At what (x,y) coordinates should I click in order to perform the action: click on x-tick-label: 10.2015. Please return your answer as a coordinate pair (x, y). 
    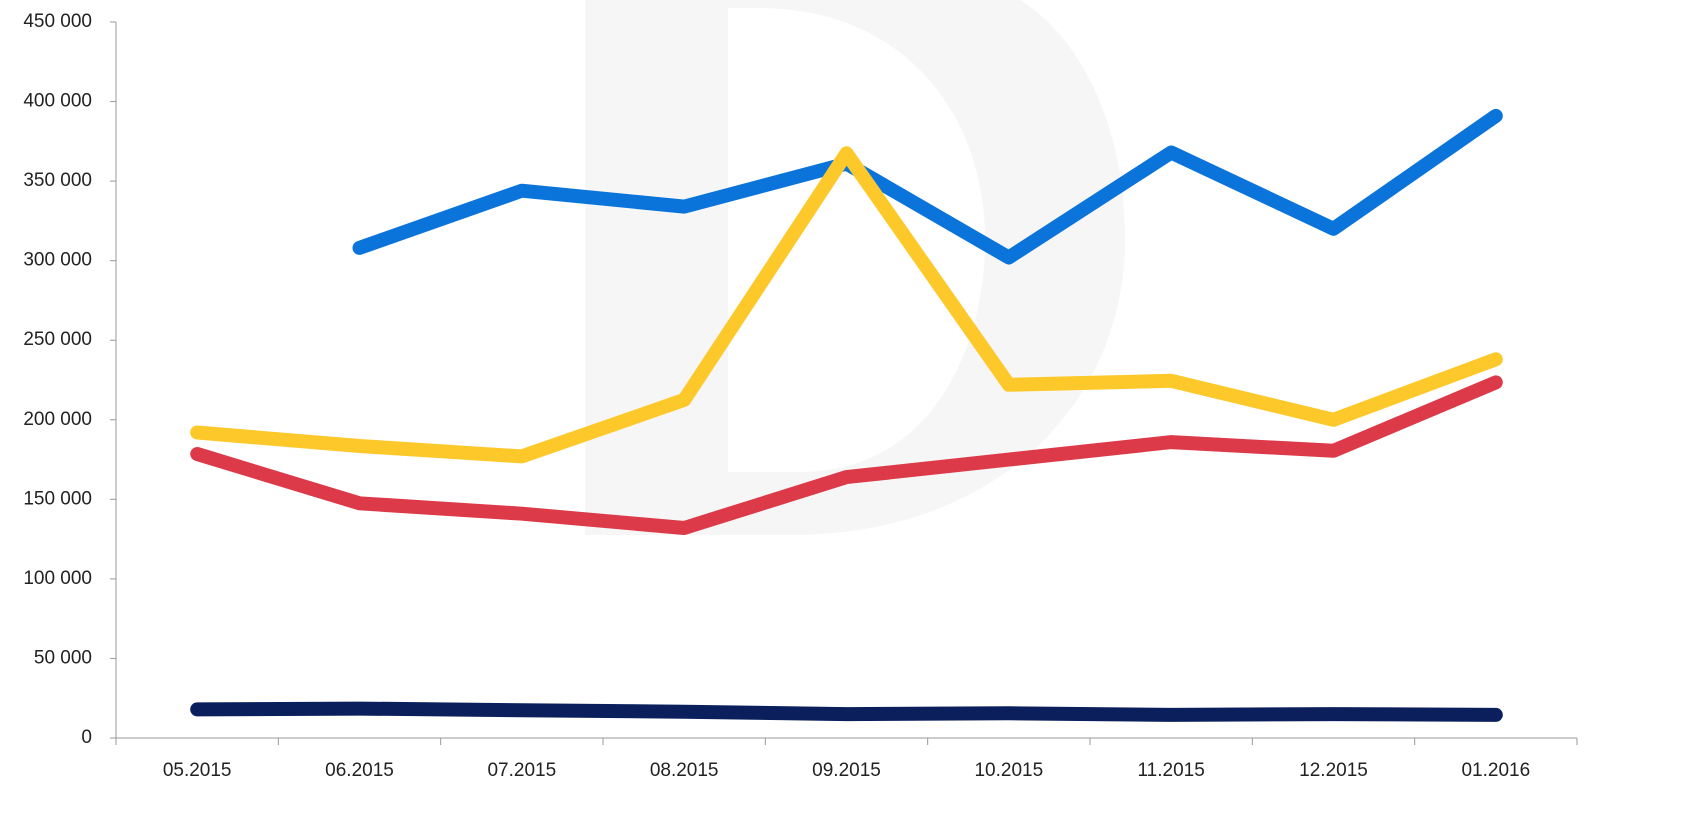
    Looking at the image, I should click on (1008, 770).